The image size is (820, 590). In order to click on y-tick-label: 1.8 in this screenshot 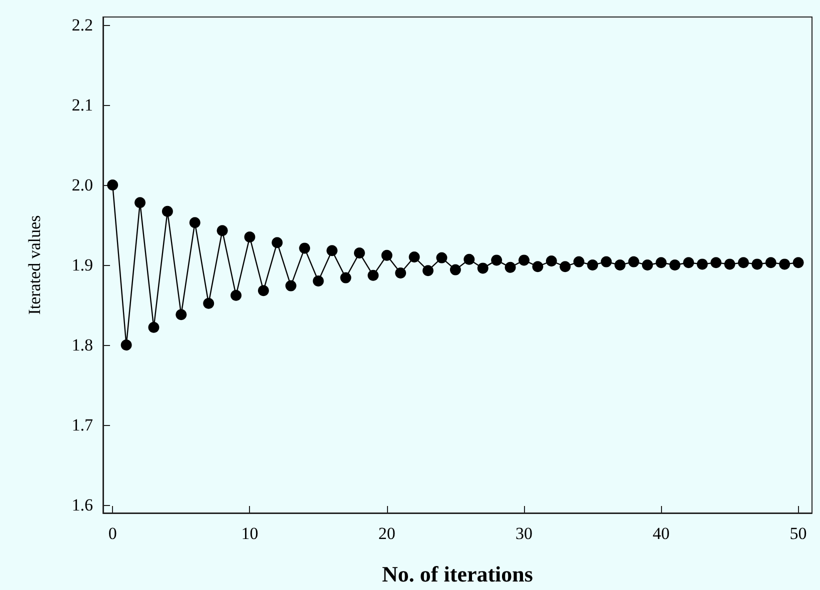, I will do `click(82, 345)`.